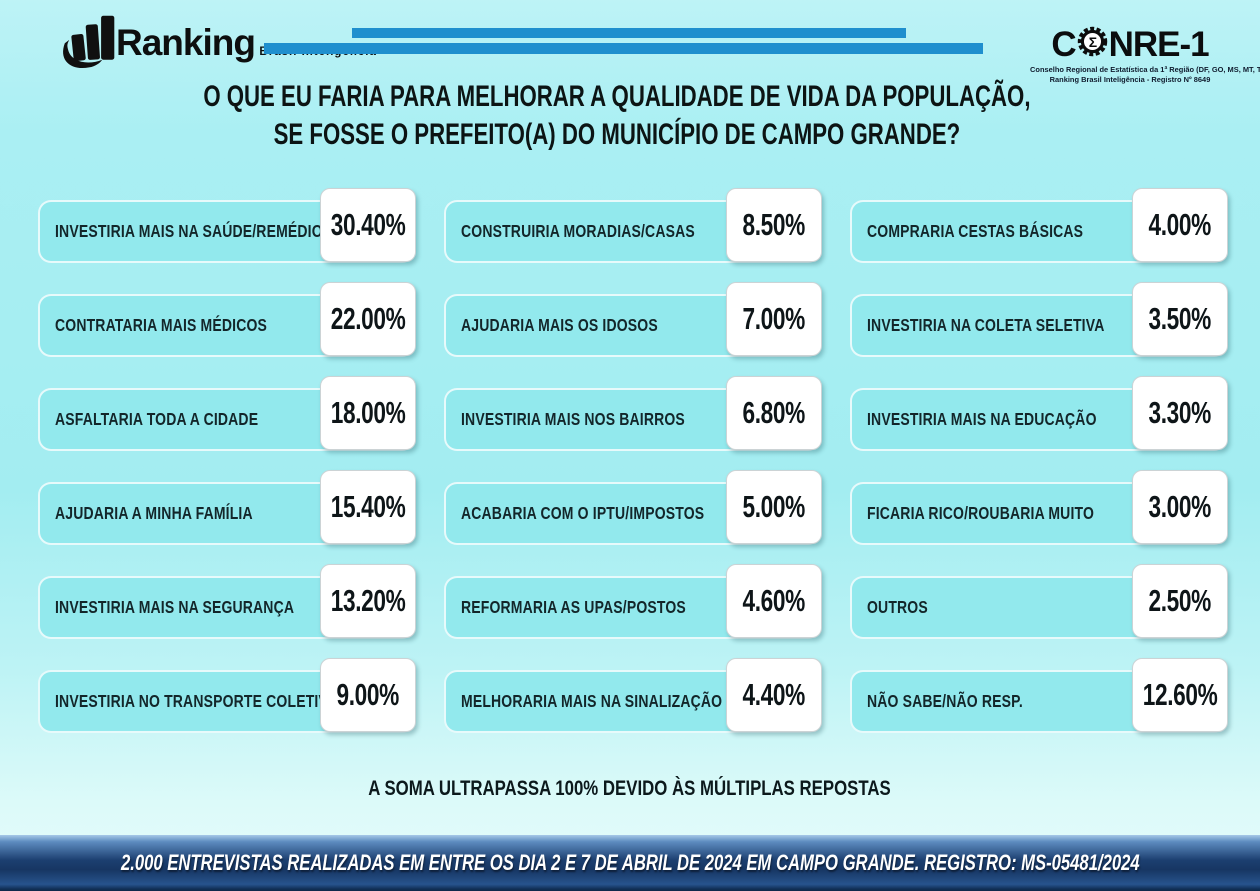  I want to click on survey-item: INVESTIRIA MAIS NOS BAIRROS 6.80%, so click(633, 413).